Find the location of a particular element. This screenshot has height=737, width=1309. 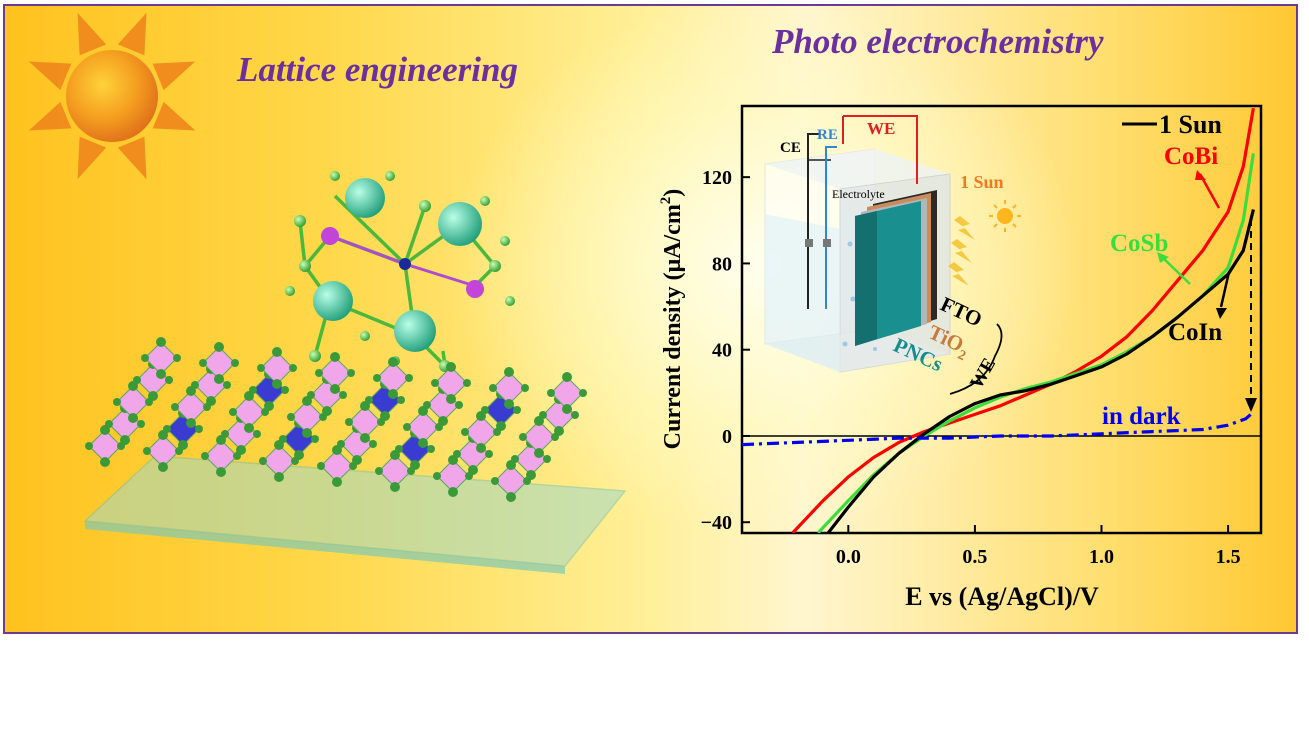

inset-we-side-label: WE is located at coordinates (983, 374).